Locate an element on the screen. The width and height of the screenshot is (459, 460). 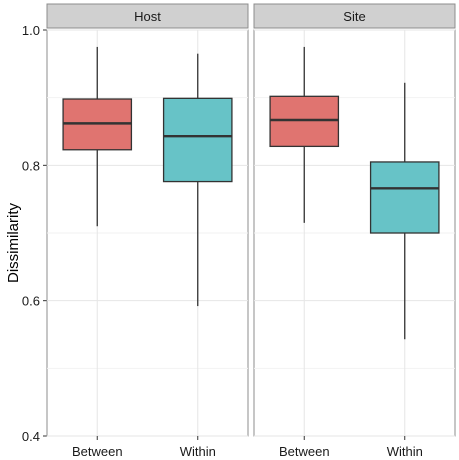
box-host-between is located at coordinates (97, 136).